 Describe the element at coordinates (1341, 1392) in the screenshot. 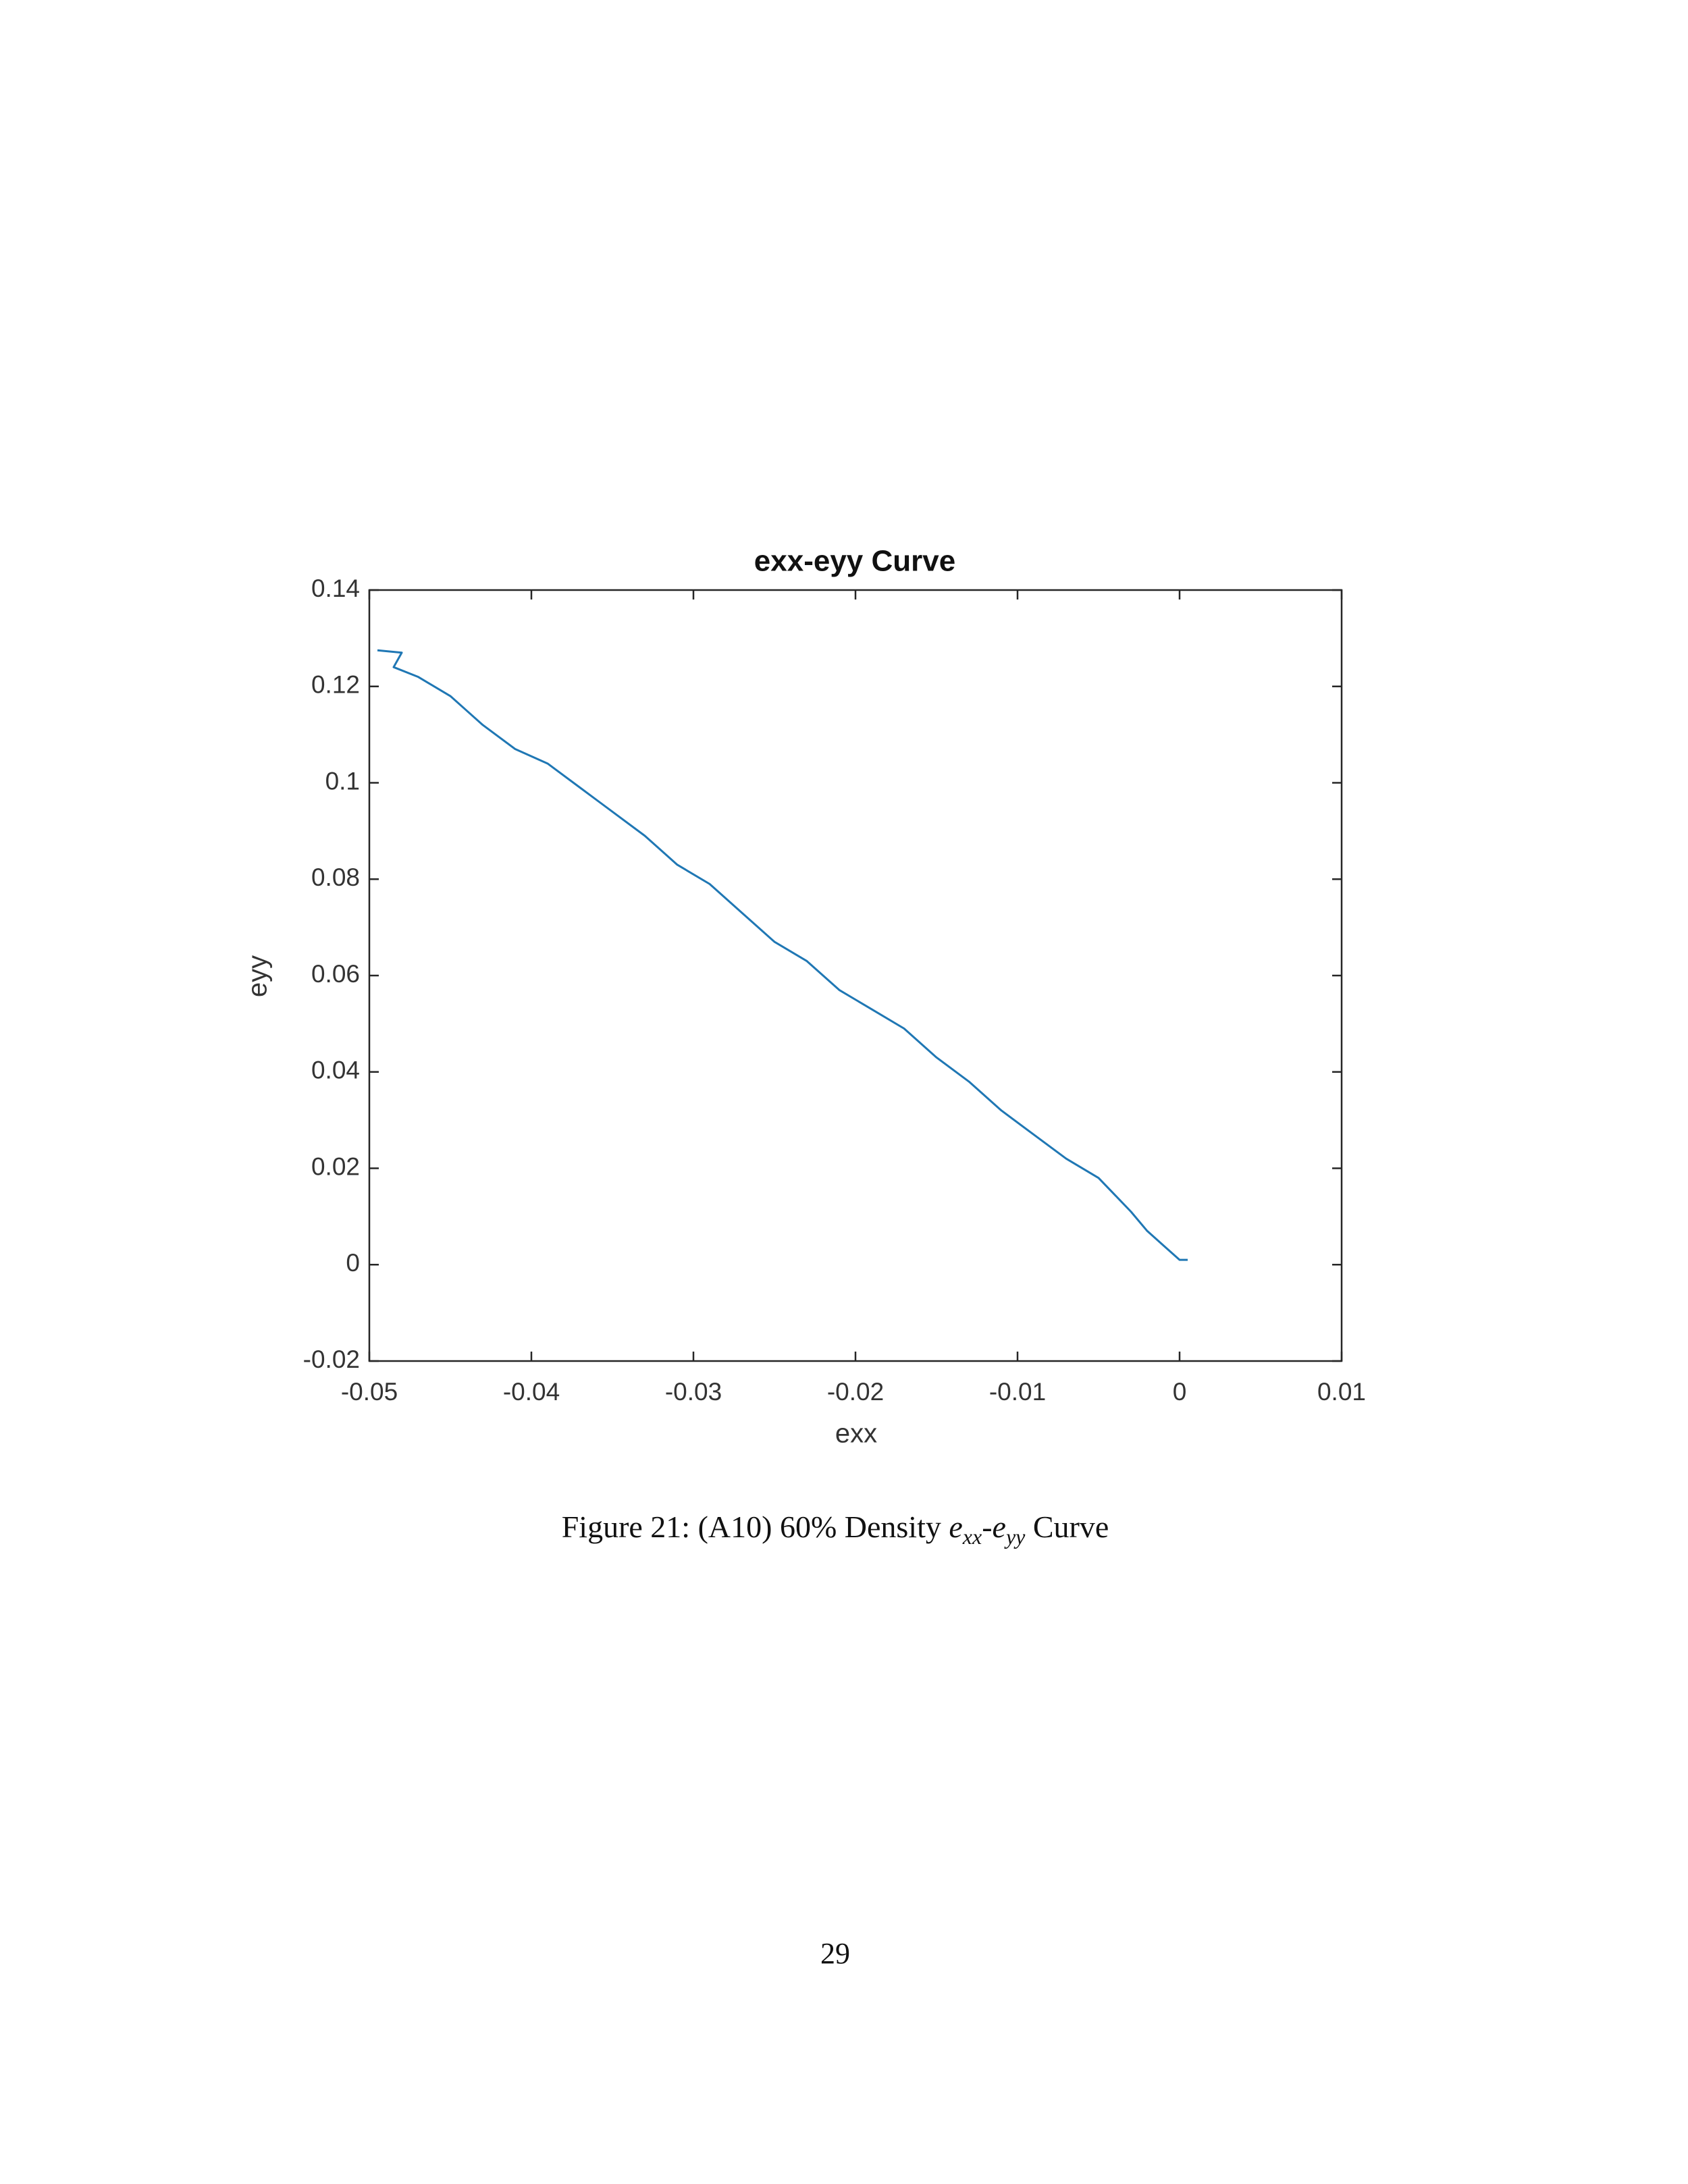

I see `x-tick-label: 0.01` at that location.